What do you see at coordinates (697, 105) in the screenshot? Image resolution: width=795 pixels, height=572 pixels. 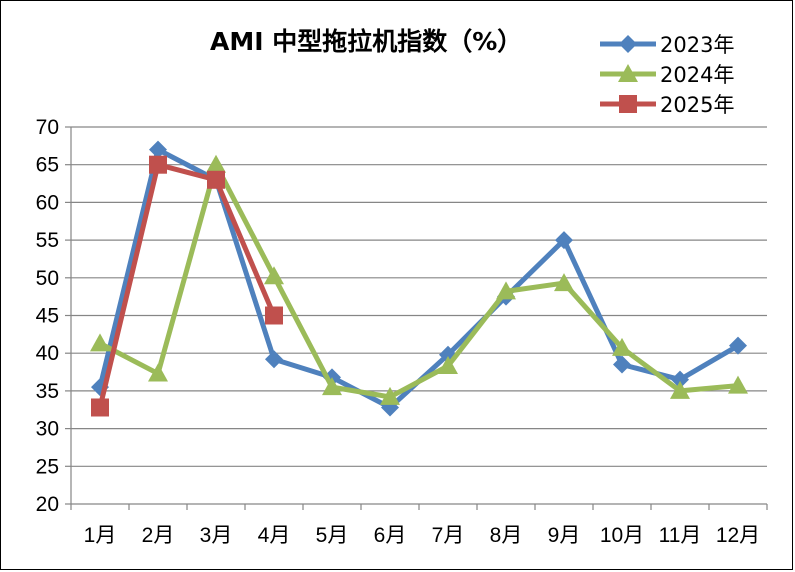 I see `legend-label: 2025年` at bounding box center [697, 105].